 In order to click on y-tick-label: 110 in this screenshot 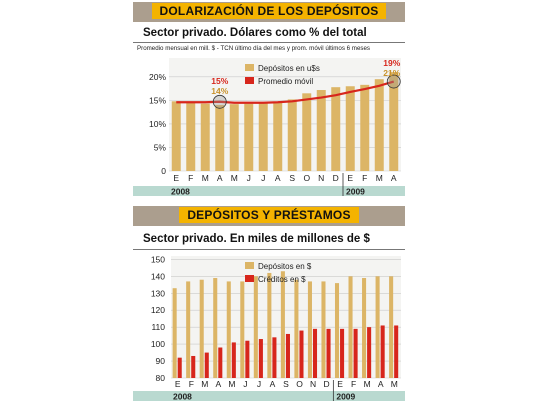, I will do `click(158, 327)`.